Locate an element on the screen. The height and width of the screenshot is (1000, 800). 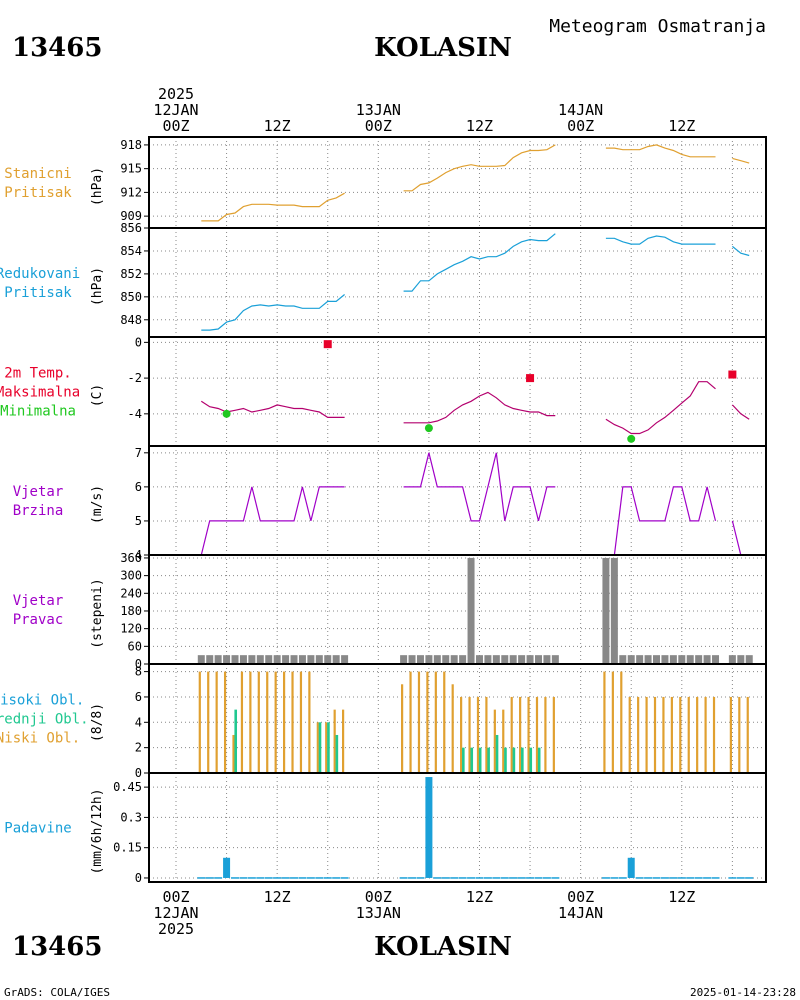
ytick-label: 360 is located at coordinates (131, 558).